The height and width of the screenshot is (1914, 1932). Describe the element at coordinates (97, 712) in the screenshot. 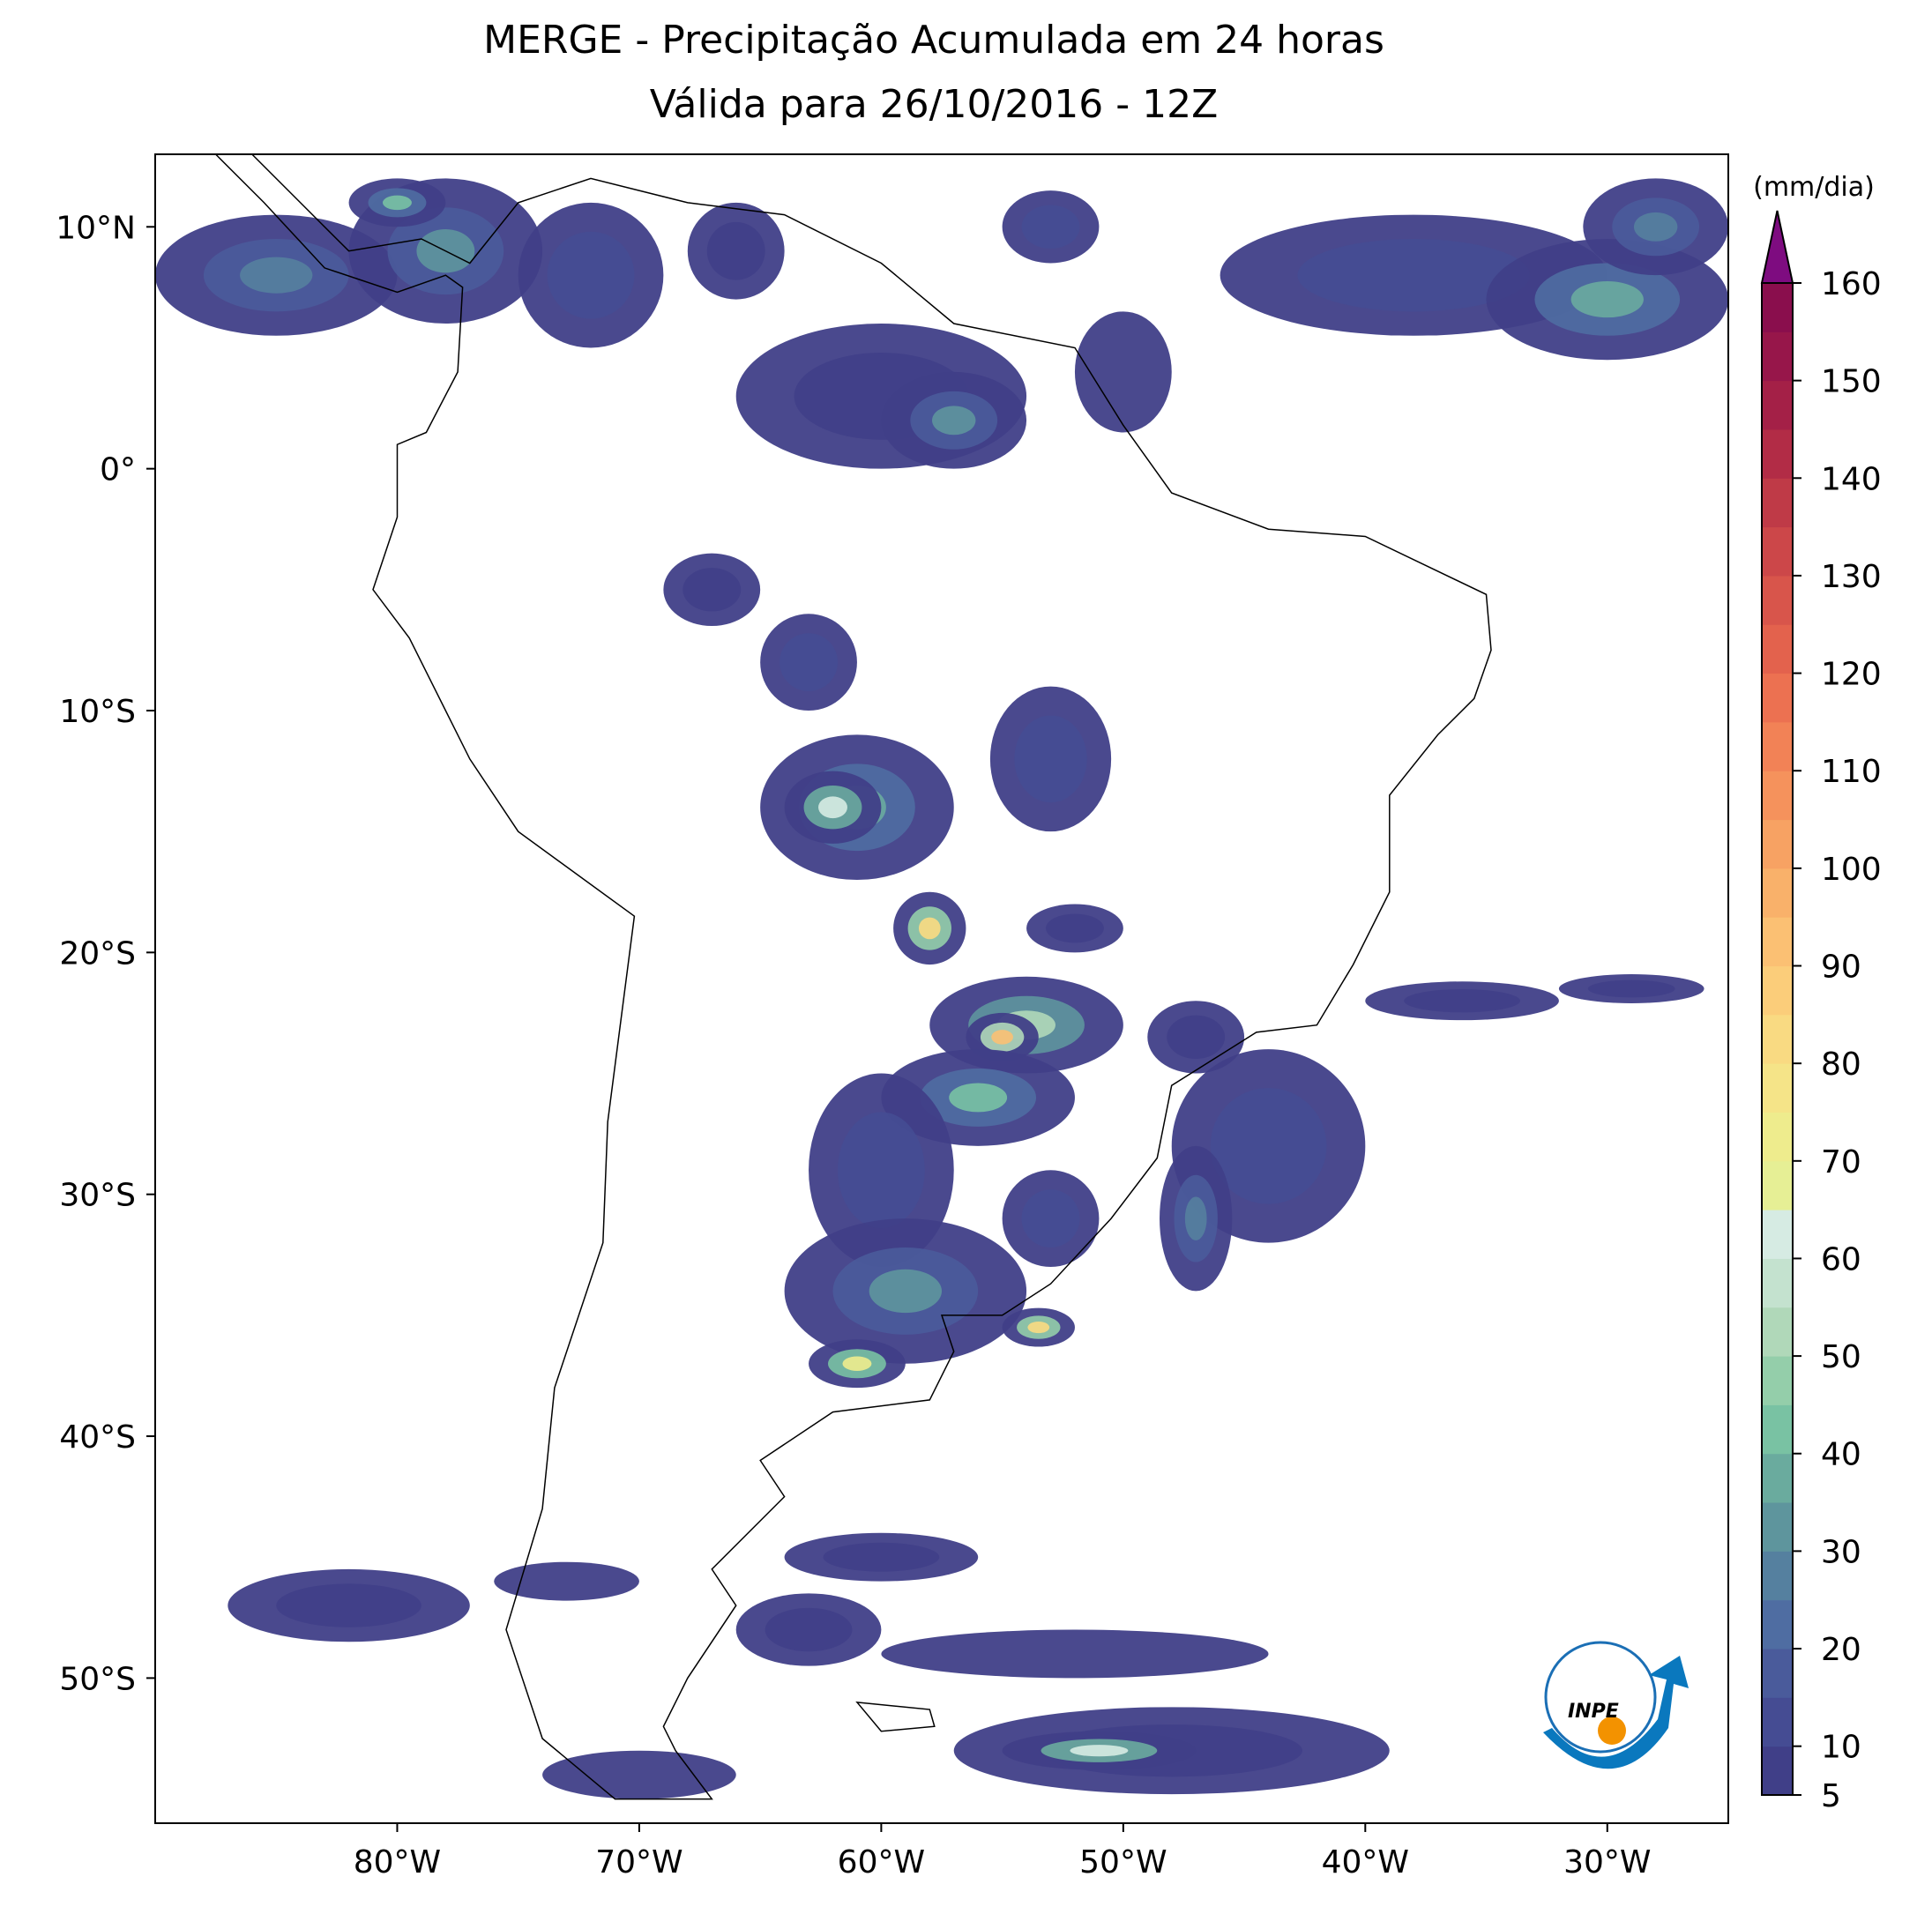

I see `y-tick-label: 10°S` at that location.